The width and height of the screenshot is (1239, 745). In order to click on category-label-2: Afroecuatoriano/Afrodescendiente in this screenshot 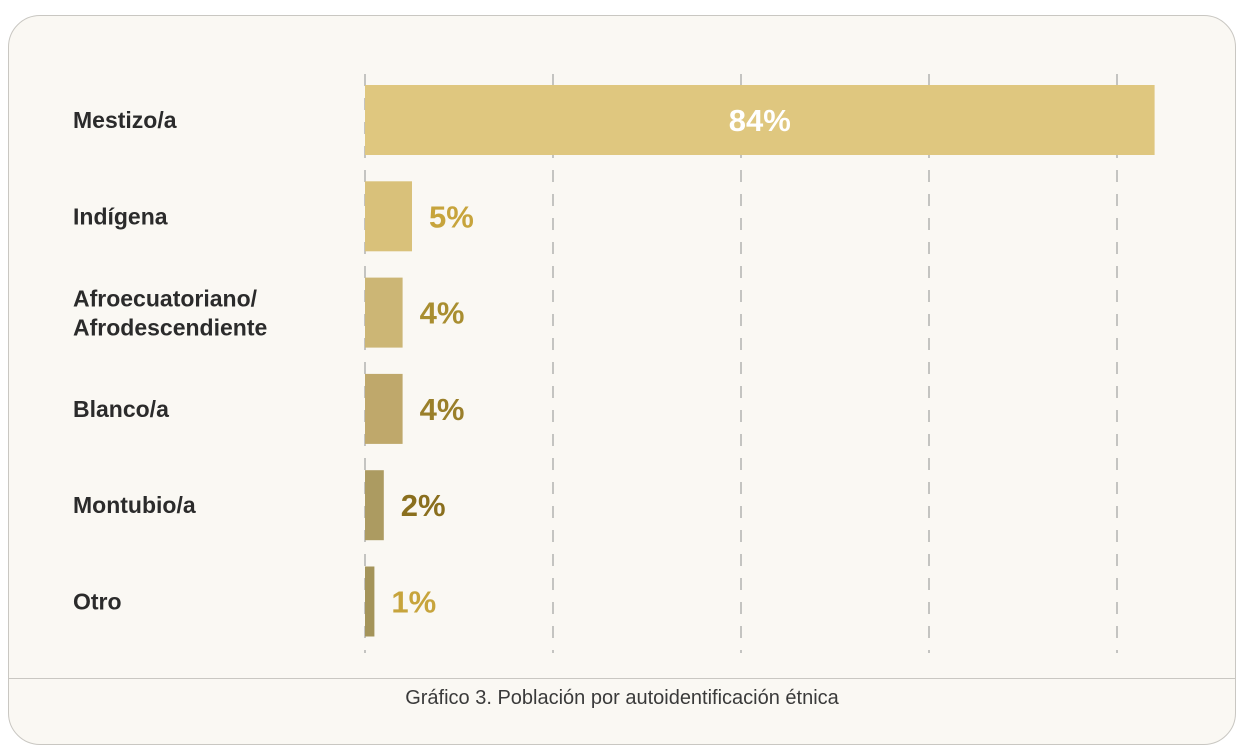, I will do `click(170, 313)`.